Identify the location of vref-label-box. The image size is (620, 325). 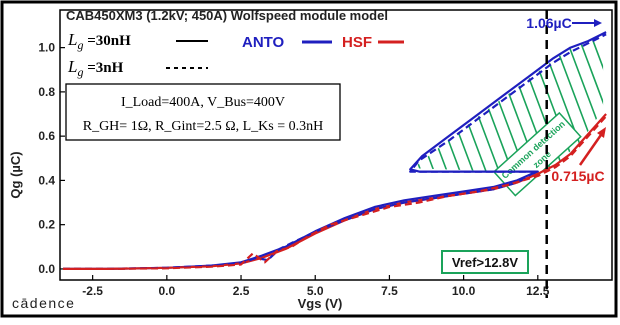
(485, 262).